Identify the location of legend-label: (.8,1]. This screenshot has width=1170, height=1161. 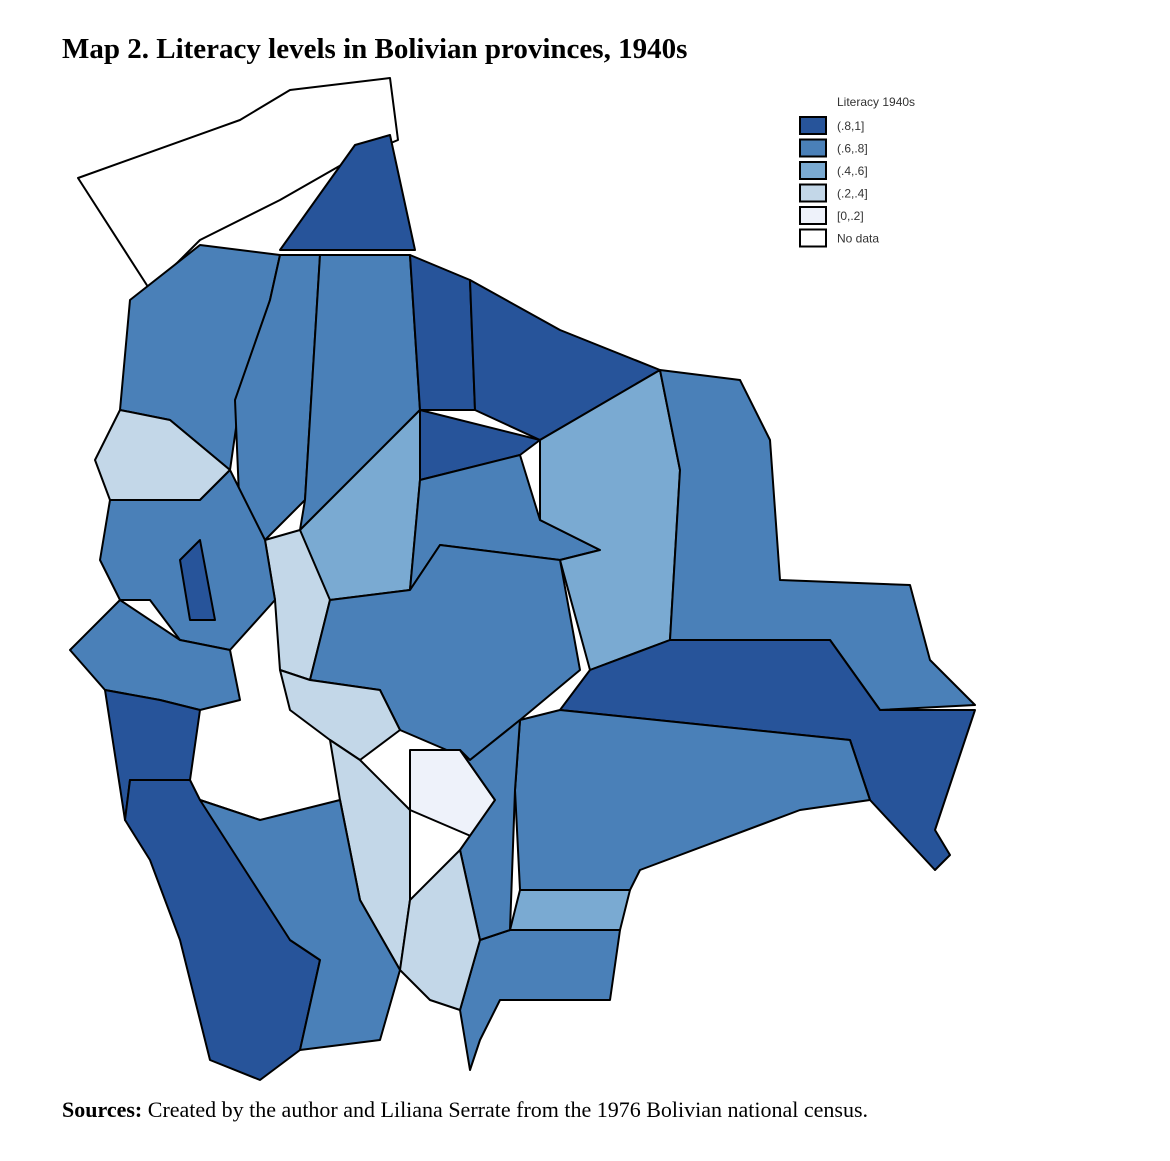
(850, 126).